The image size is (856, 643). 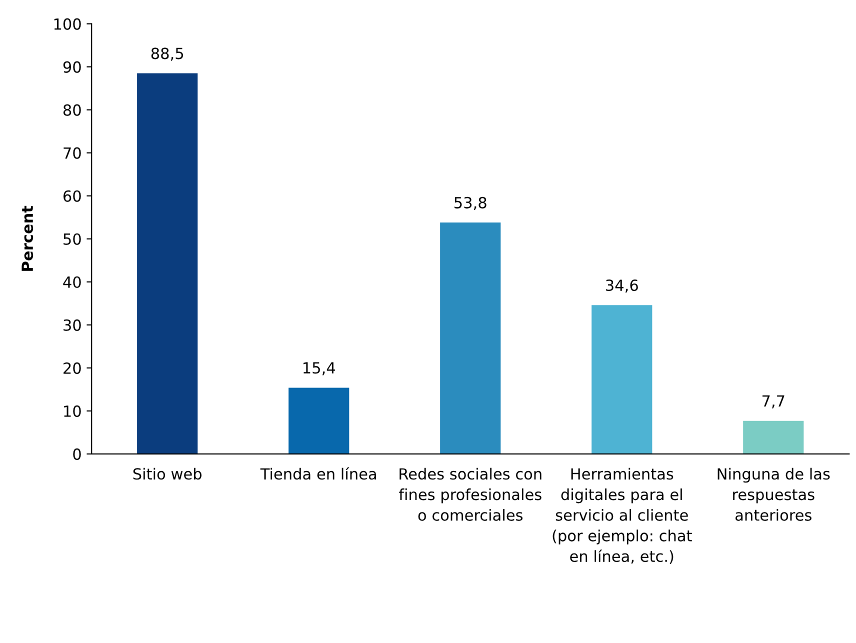 What do you see at coordinates (167, 474) in the screenshot?
I see `x-tick-label: Sitio web` at bounding box center [167, 474].